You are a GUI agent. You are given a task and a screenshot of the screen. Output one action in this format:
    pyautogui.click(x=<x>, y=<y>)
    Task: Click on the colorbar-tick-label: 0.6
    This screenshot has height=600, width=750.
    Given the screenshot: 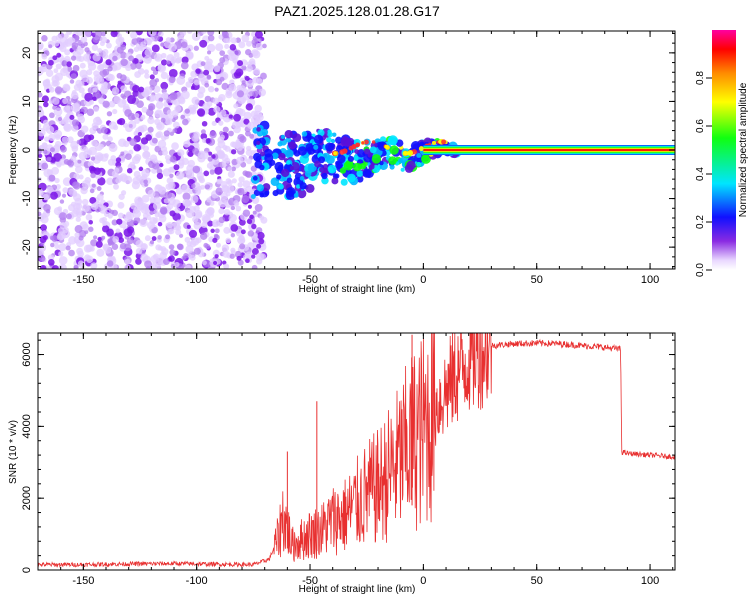 What is the action you would take?
    pyautogui.click(x=700, y=126)
    